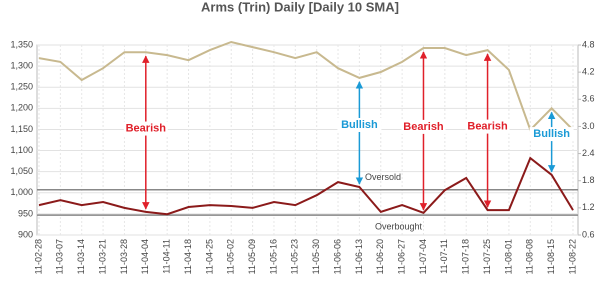 This screenshot has height=283, width=600. Describe the element at coordinates (588, 126) in the screenshot. I see `y2-tick-label: 3.0` at that location.